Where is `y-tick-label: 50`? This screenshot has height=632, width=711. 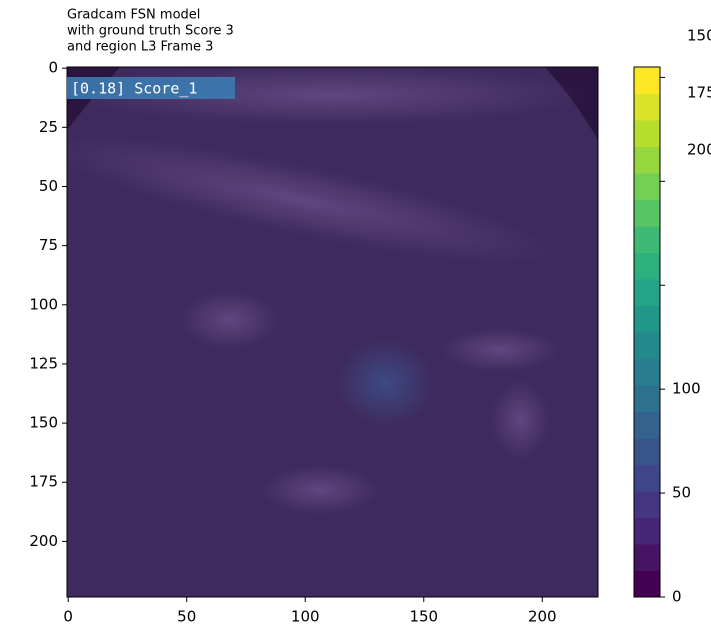
y-tick-label: 50 is located at coordinates (48, 186).